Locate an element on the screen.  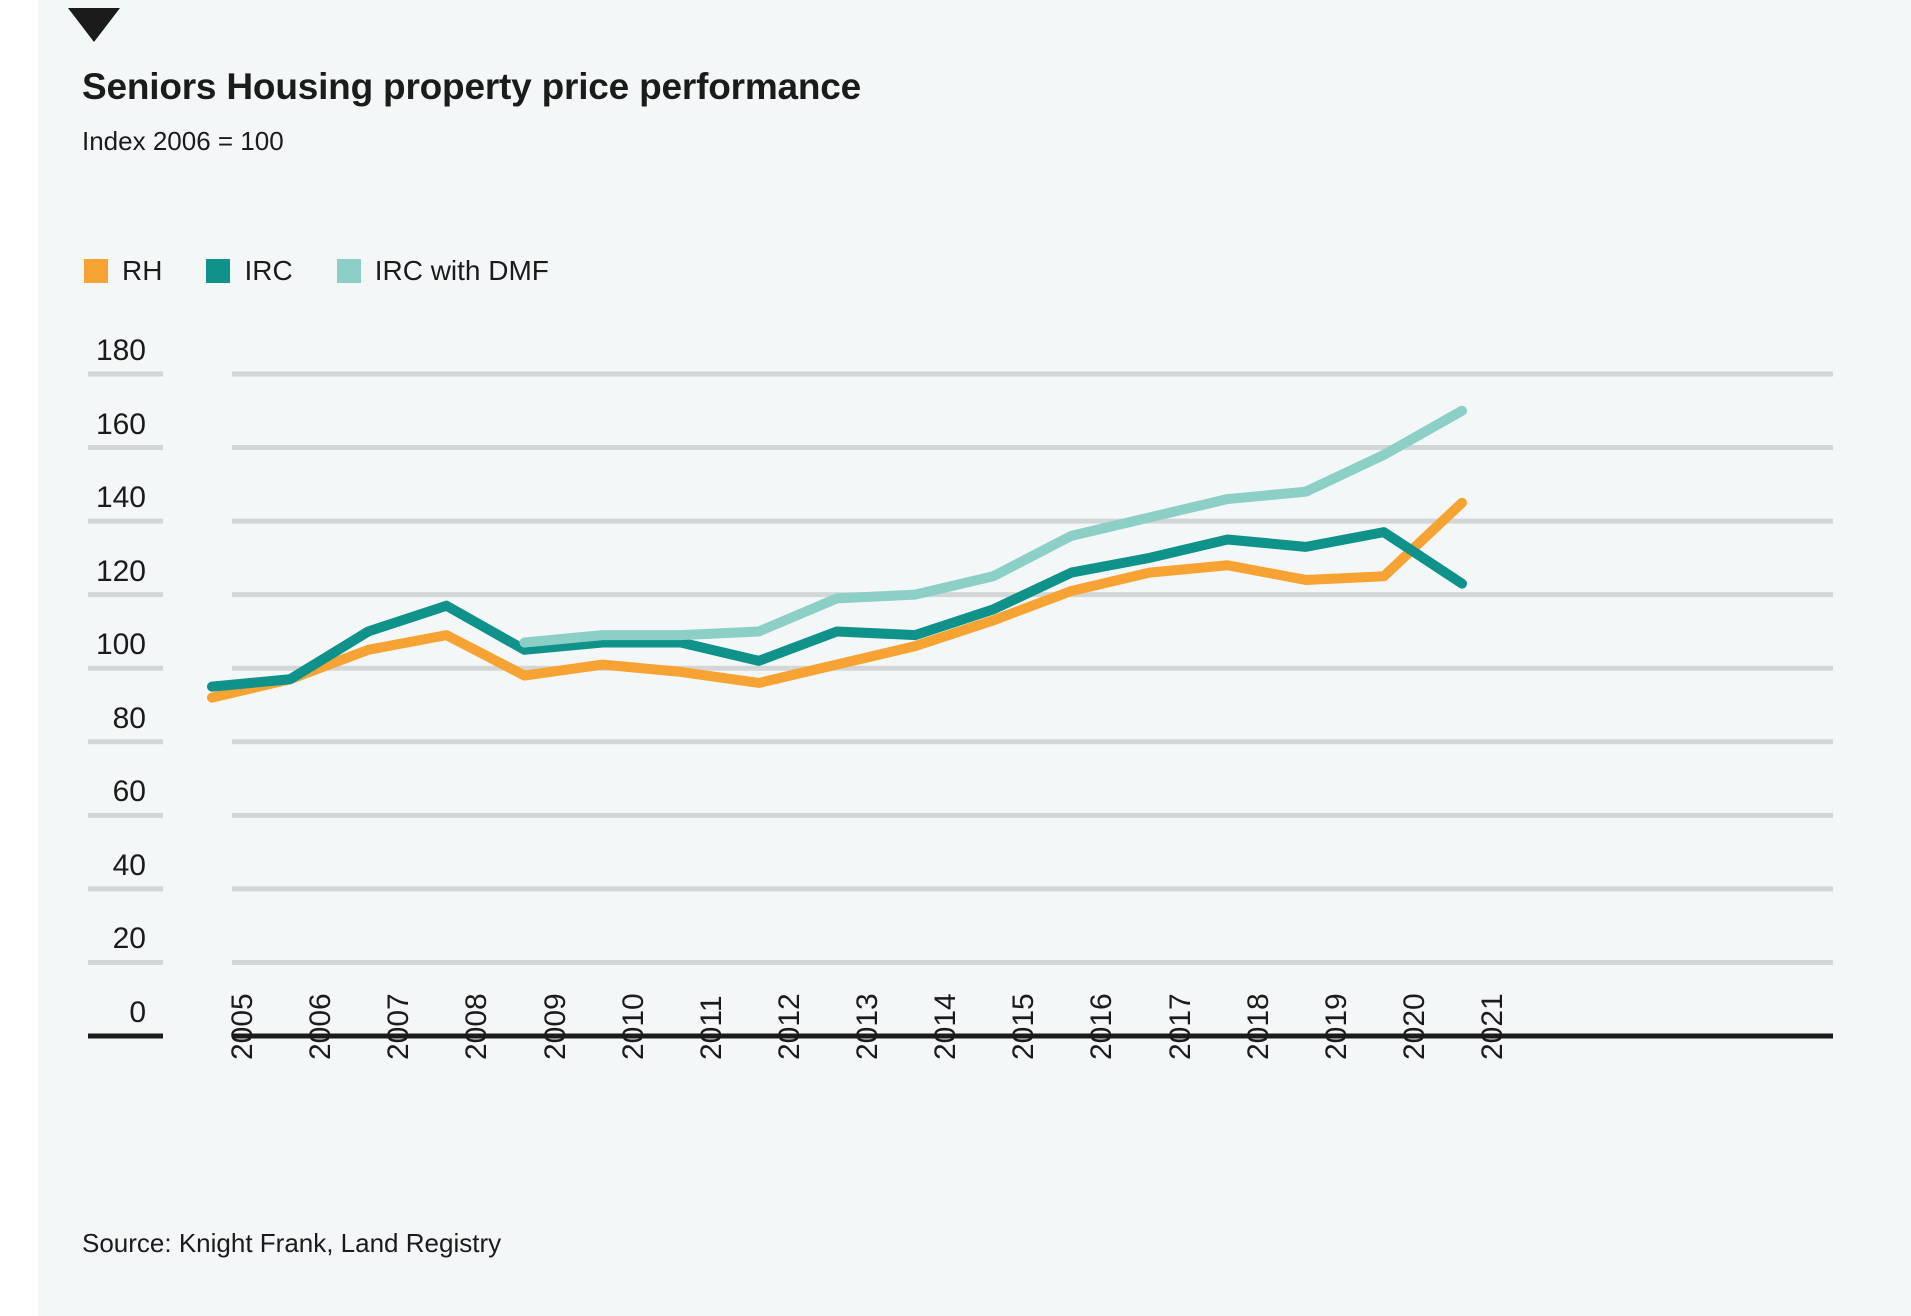
legend-label-irc-with-dmf: IRC with DMF is located at coordinates (461, 270).